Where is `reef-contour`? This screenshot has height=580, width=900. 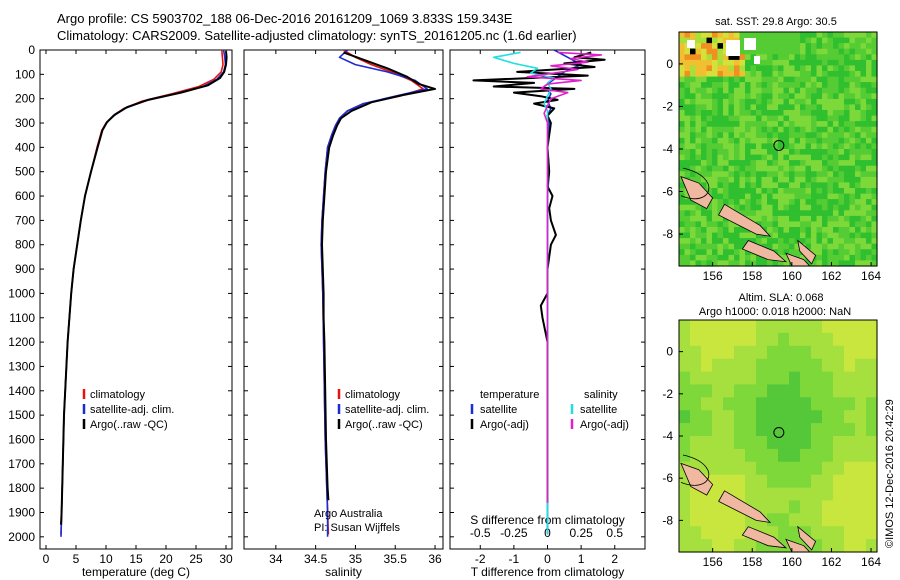
reef-contour is located at coordinates (695, 183).